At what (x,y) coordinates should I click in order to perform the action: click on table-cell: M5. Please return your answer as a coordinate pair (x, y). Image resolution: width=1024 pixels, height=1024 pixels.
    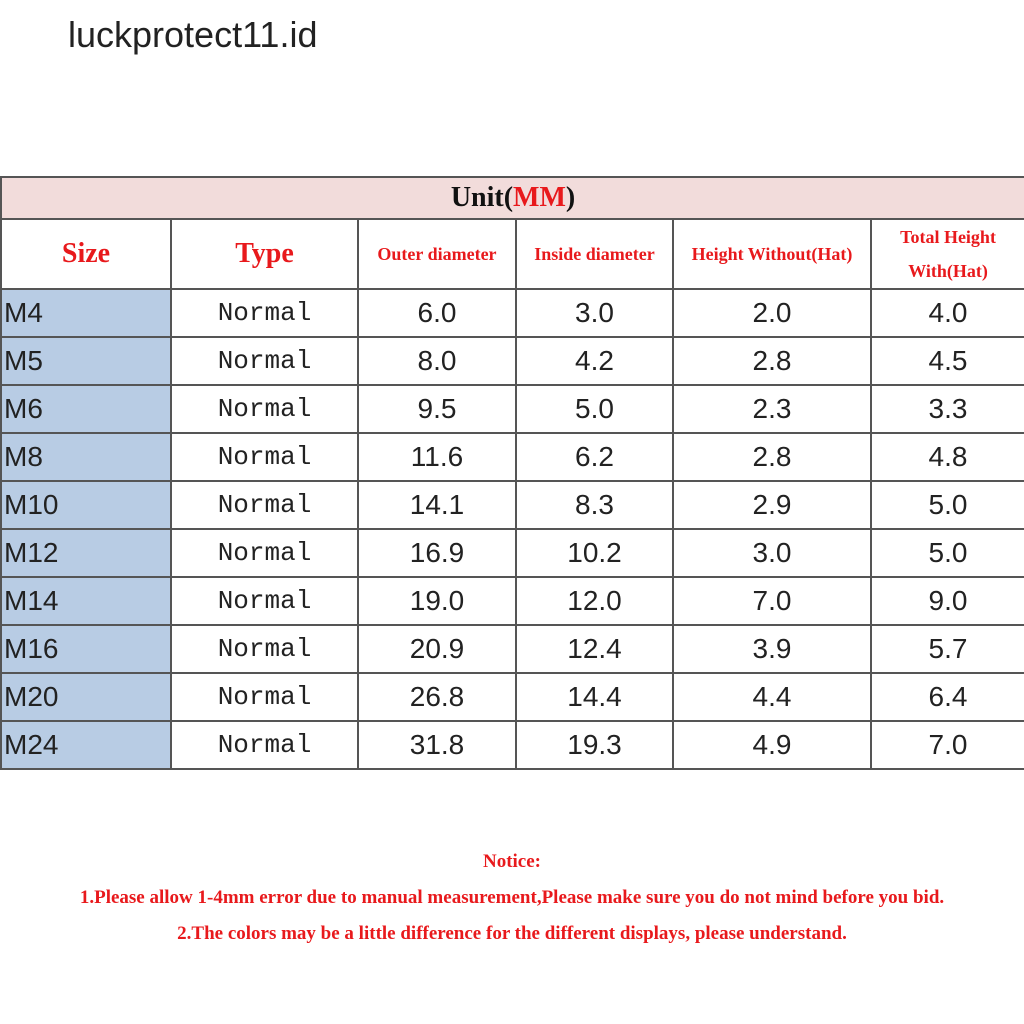
    Looking at the image, I should click on (86, 361).